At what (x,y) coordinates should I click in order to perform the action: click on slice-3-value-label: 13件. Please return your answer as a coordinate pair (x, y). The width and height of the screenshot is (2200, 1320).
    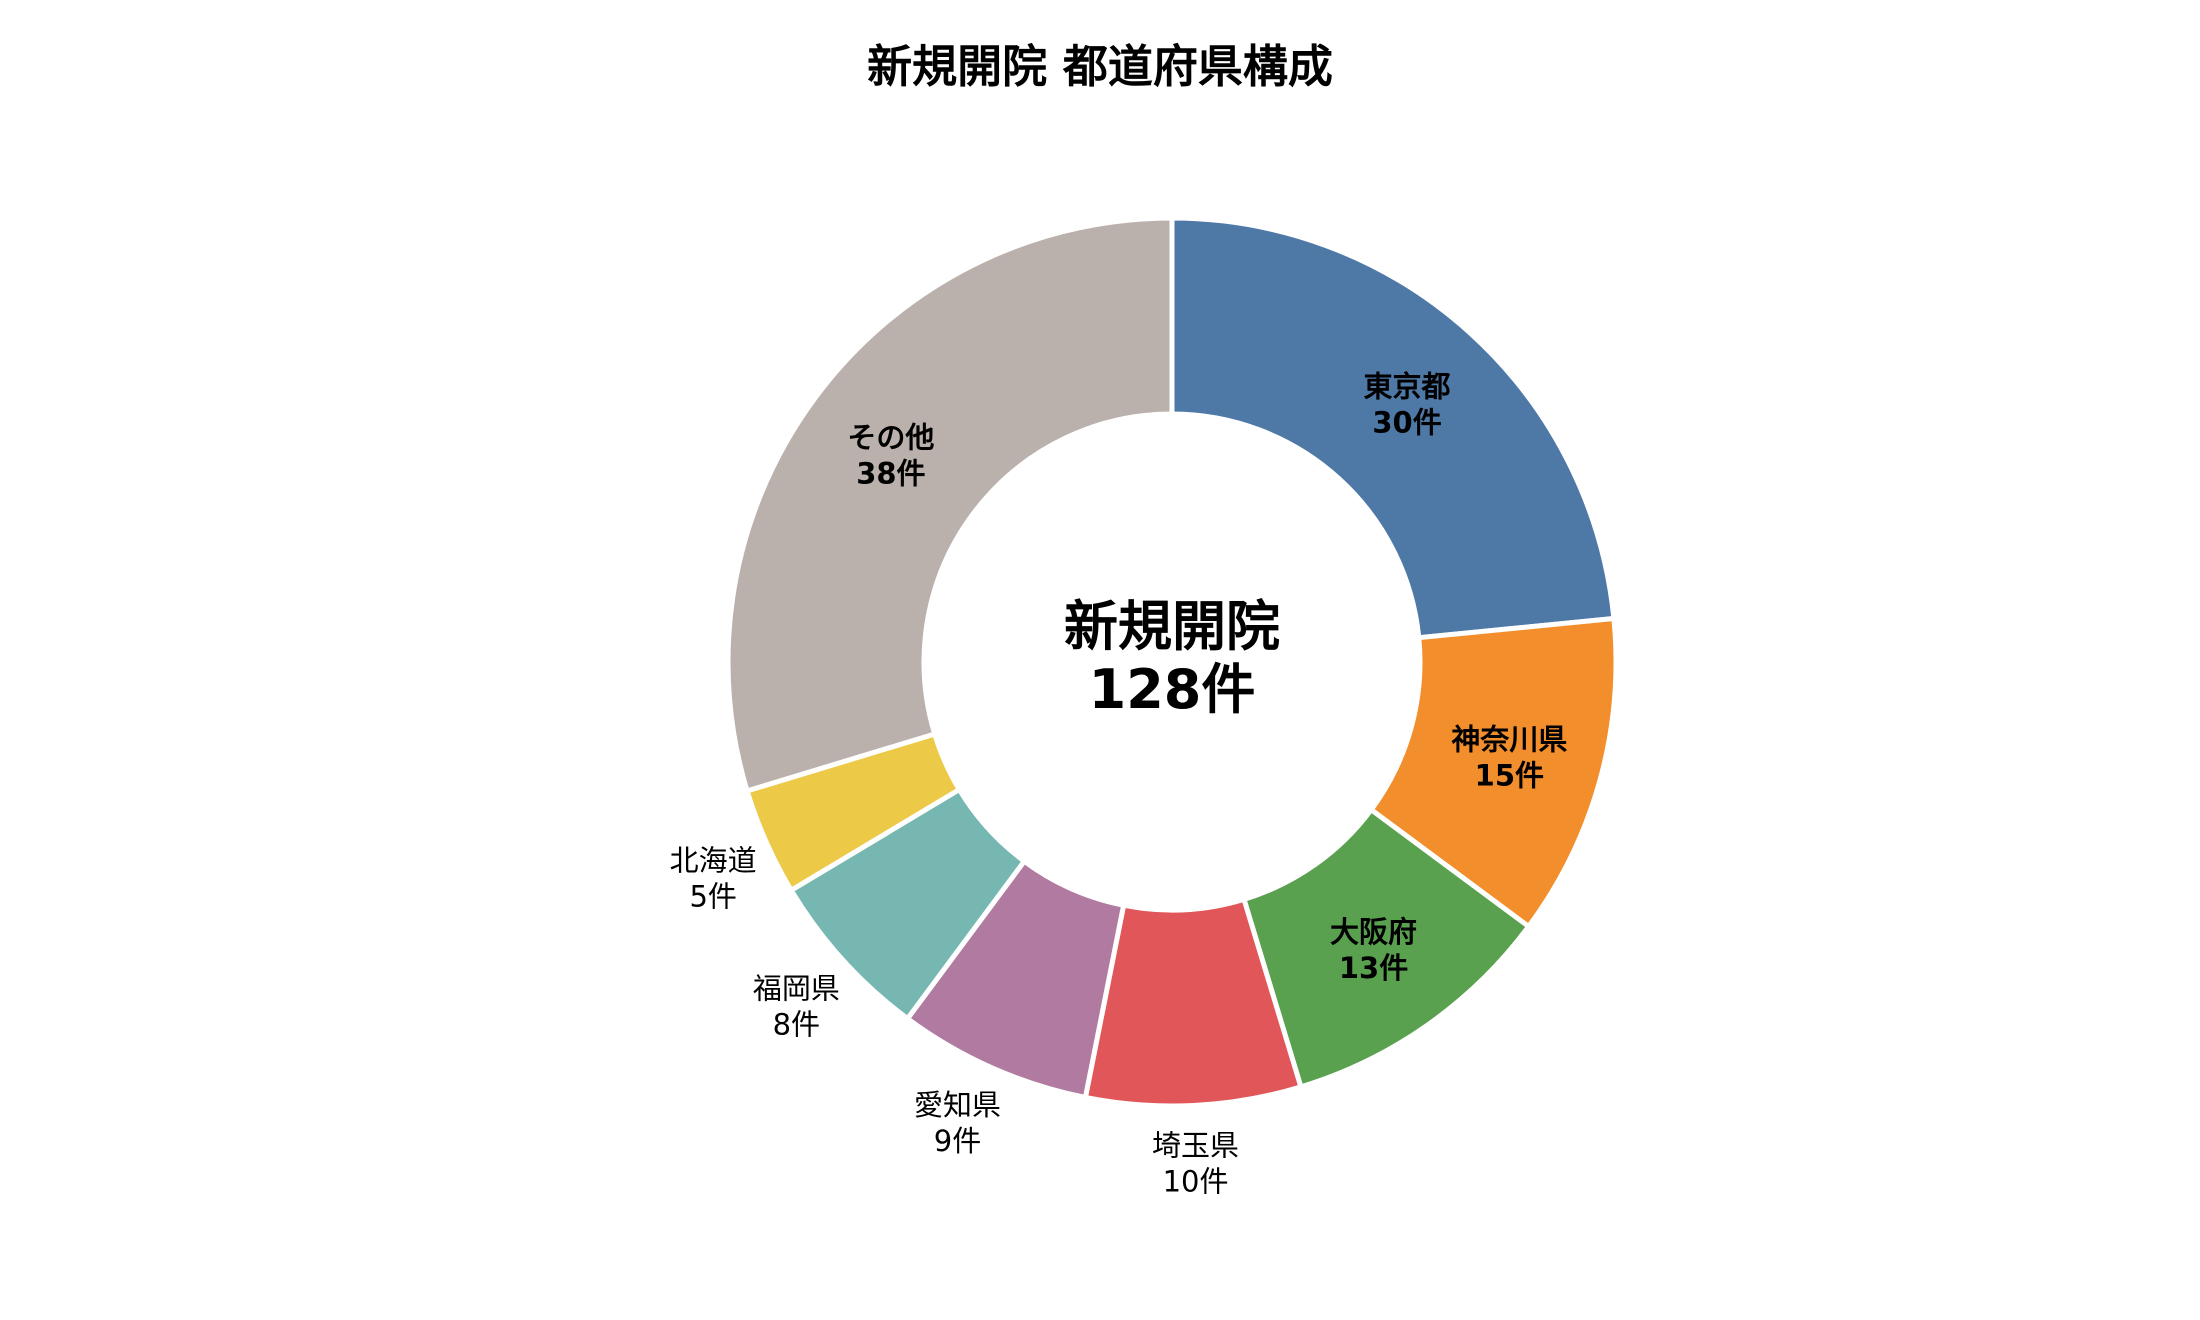
    Looking at the image, I should click on (1373, 968).